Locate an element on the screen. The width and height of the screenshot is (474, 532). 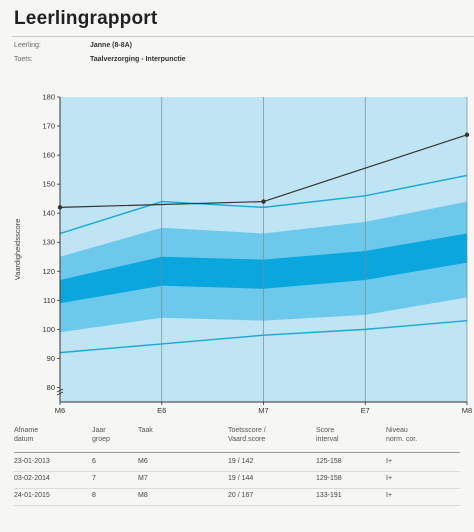
cell-group: 8 is located at coordinates (94, 495).